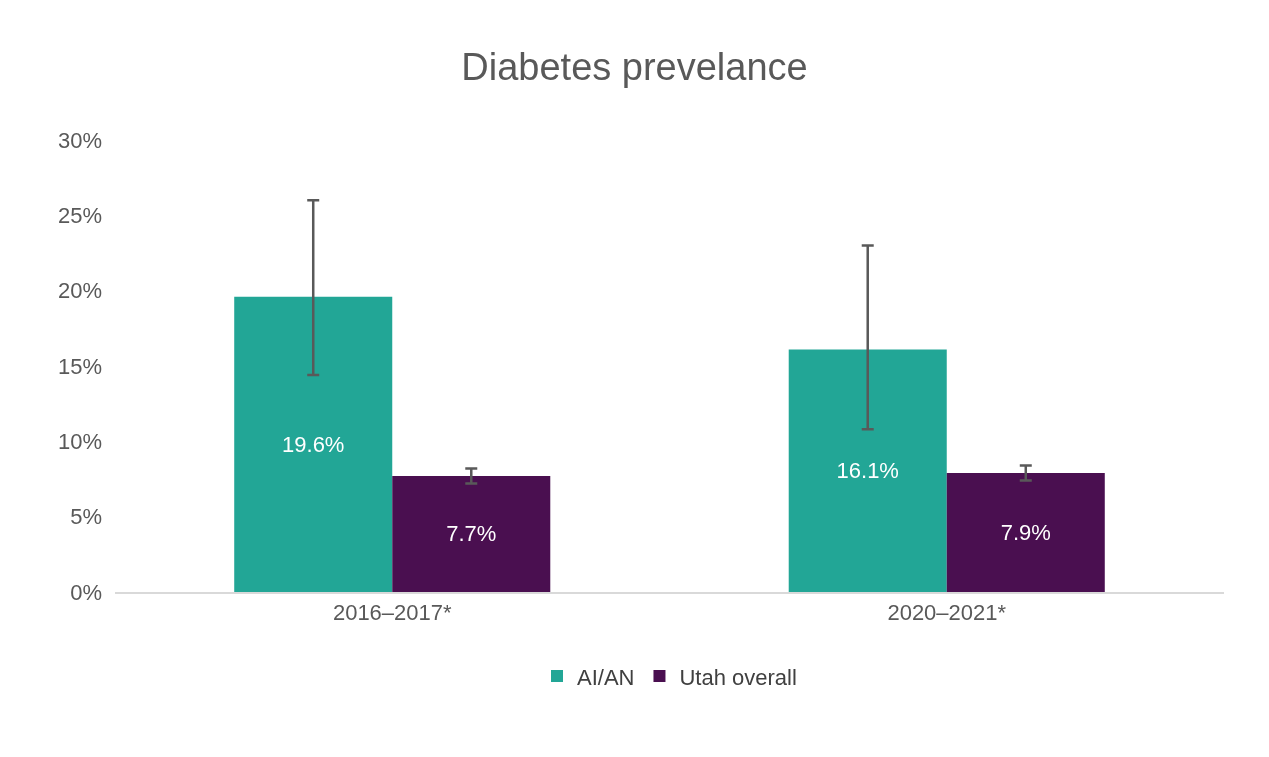  I want to click on data-label: 7.9%, so click(1025, 532).